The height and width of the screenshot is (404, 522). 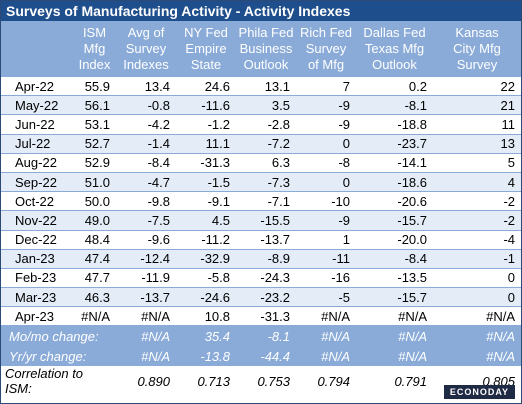 I want to click on table-cell: 0.2, so click(x=394, y=87).